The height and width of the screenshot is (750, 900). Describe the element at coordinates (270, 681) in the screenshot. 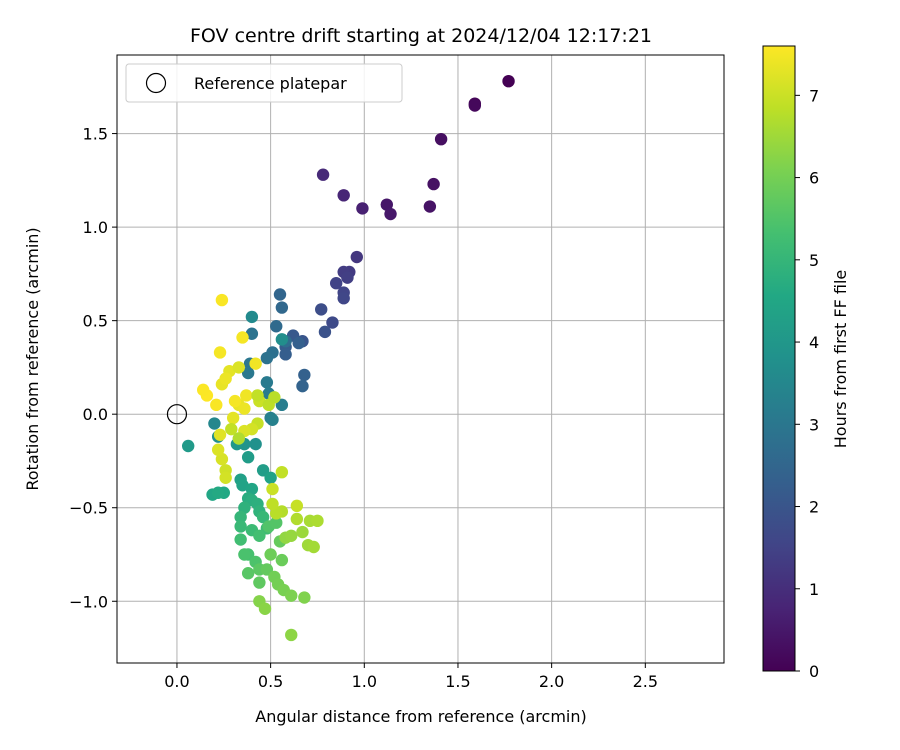

I see `x-tick-label: 0.5` at that location.